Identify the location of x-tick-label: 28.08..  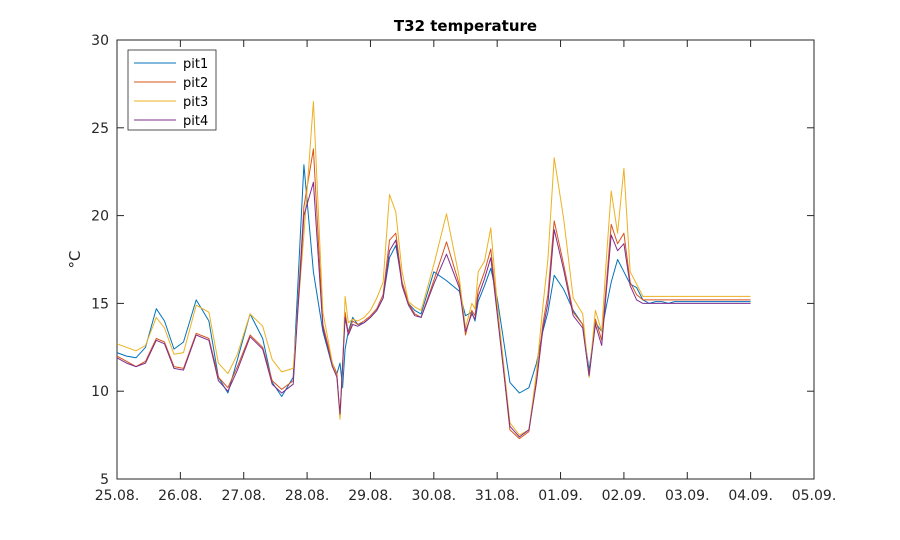
(307, 496).